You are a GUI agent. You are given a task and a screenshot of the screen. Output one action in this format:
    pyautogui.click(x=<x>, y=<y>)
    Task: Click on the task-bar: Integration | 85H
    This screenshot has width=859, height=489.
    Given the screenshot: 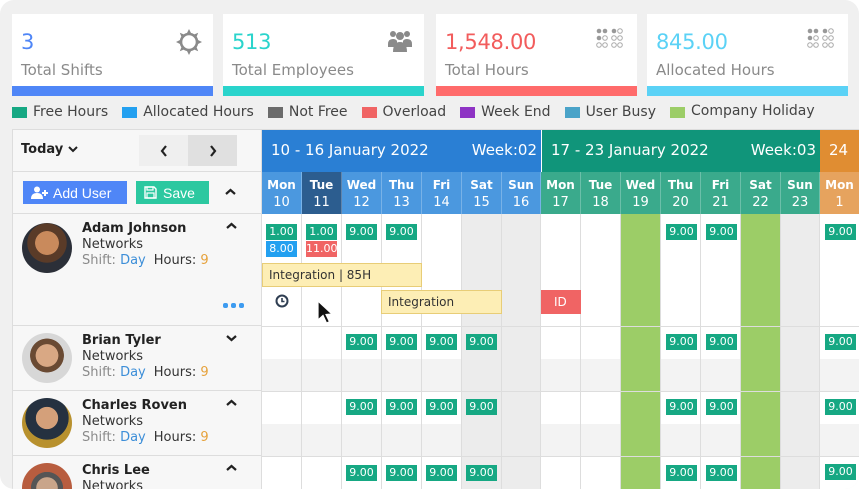 What is the action you would take?
    pyautogui.click(x=342, y=275)
    